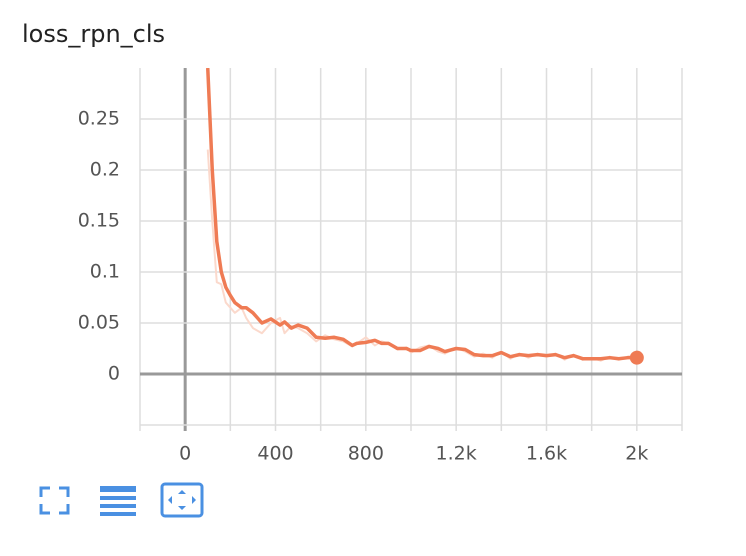  I want to click on chart-title: loss_rpn_cls, so click(93, 34).